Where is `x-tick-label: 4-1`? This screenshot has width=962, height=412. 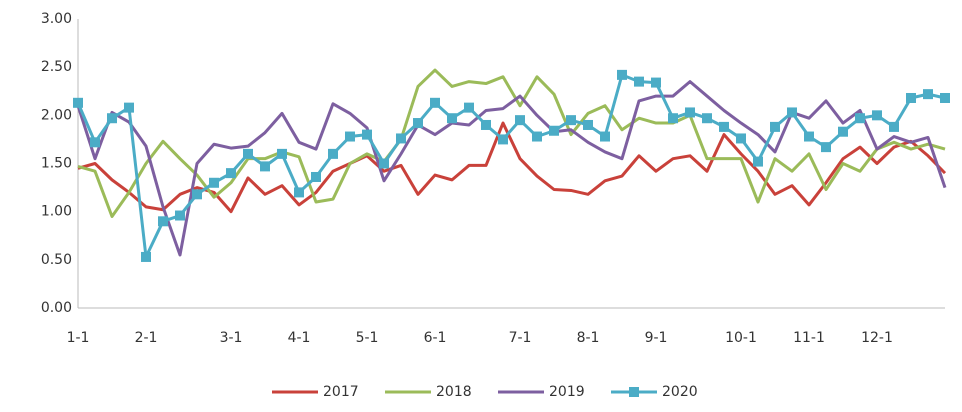
x-tick-label: 4-1 is located at coordinates (299, 338).